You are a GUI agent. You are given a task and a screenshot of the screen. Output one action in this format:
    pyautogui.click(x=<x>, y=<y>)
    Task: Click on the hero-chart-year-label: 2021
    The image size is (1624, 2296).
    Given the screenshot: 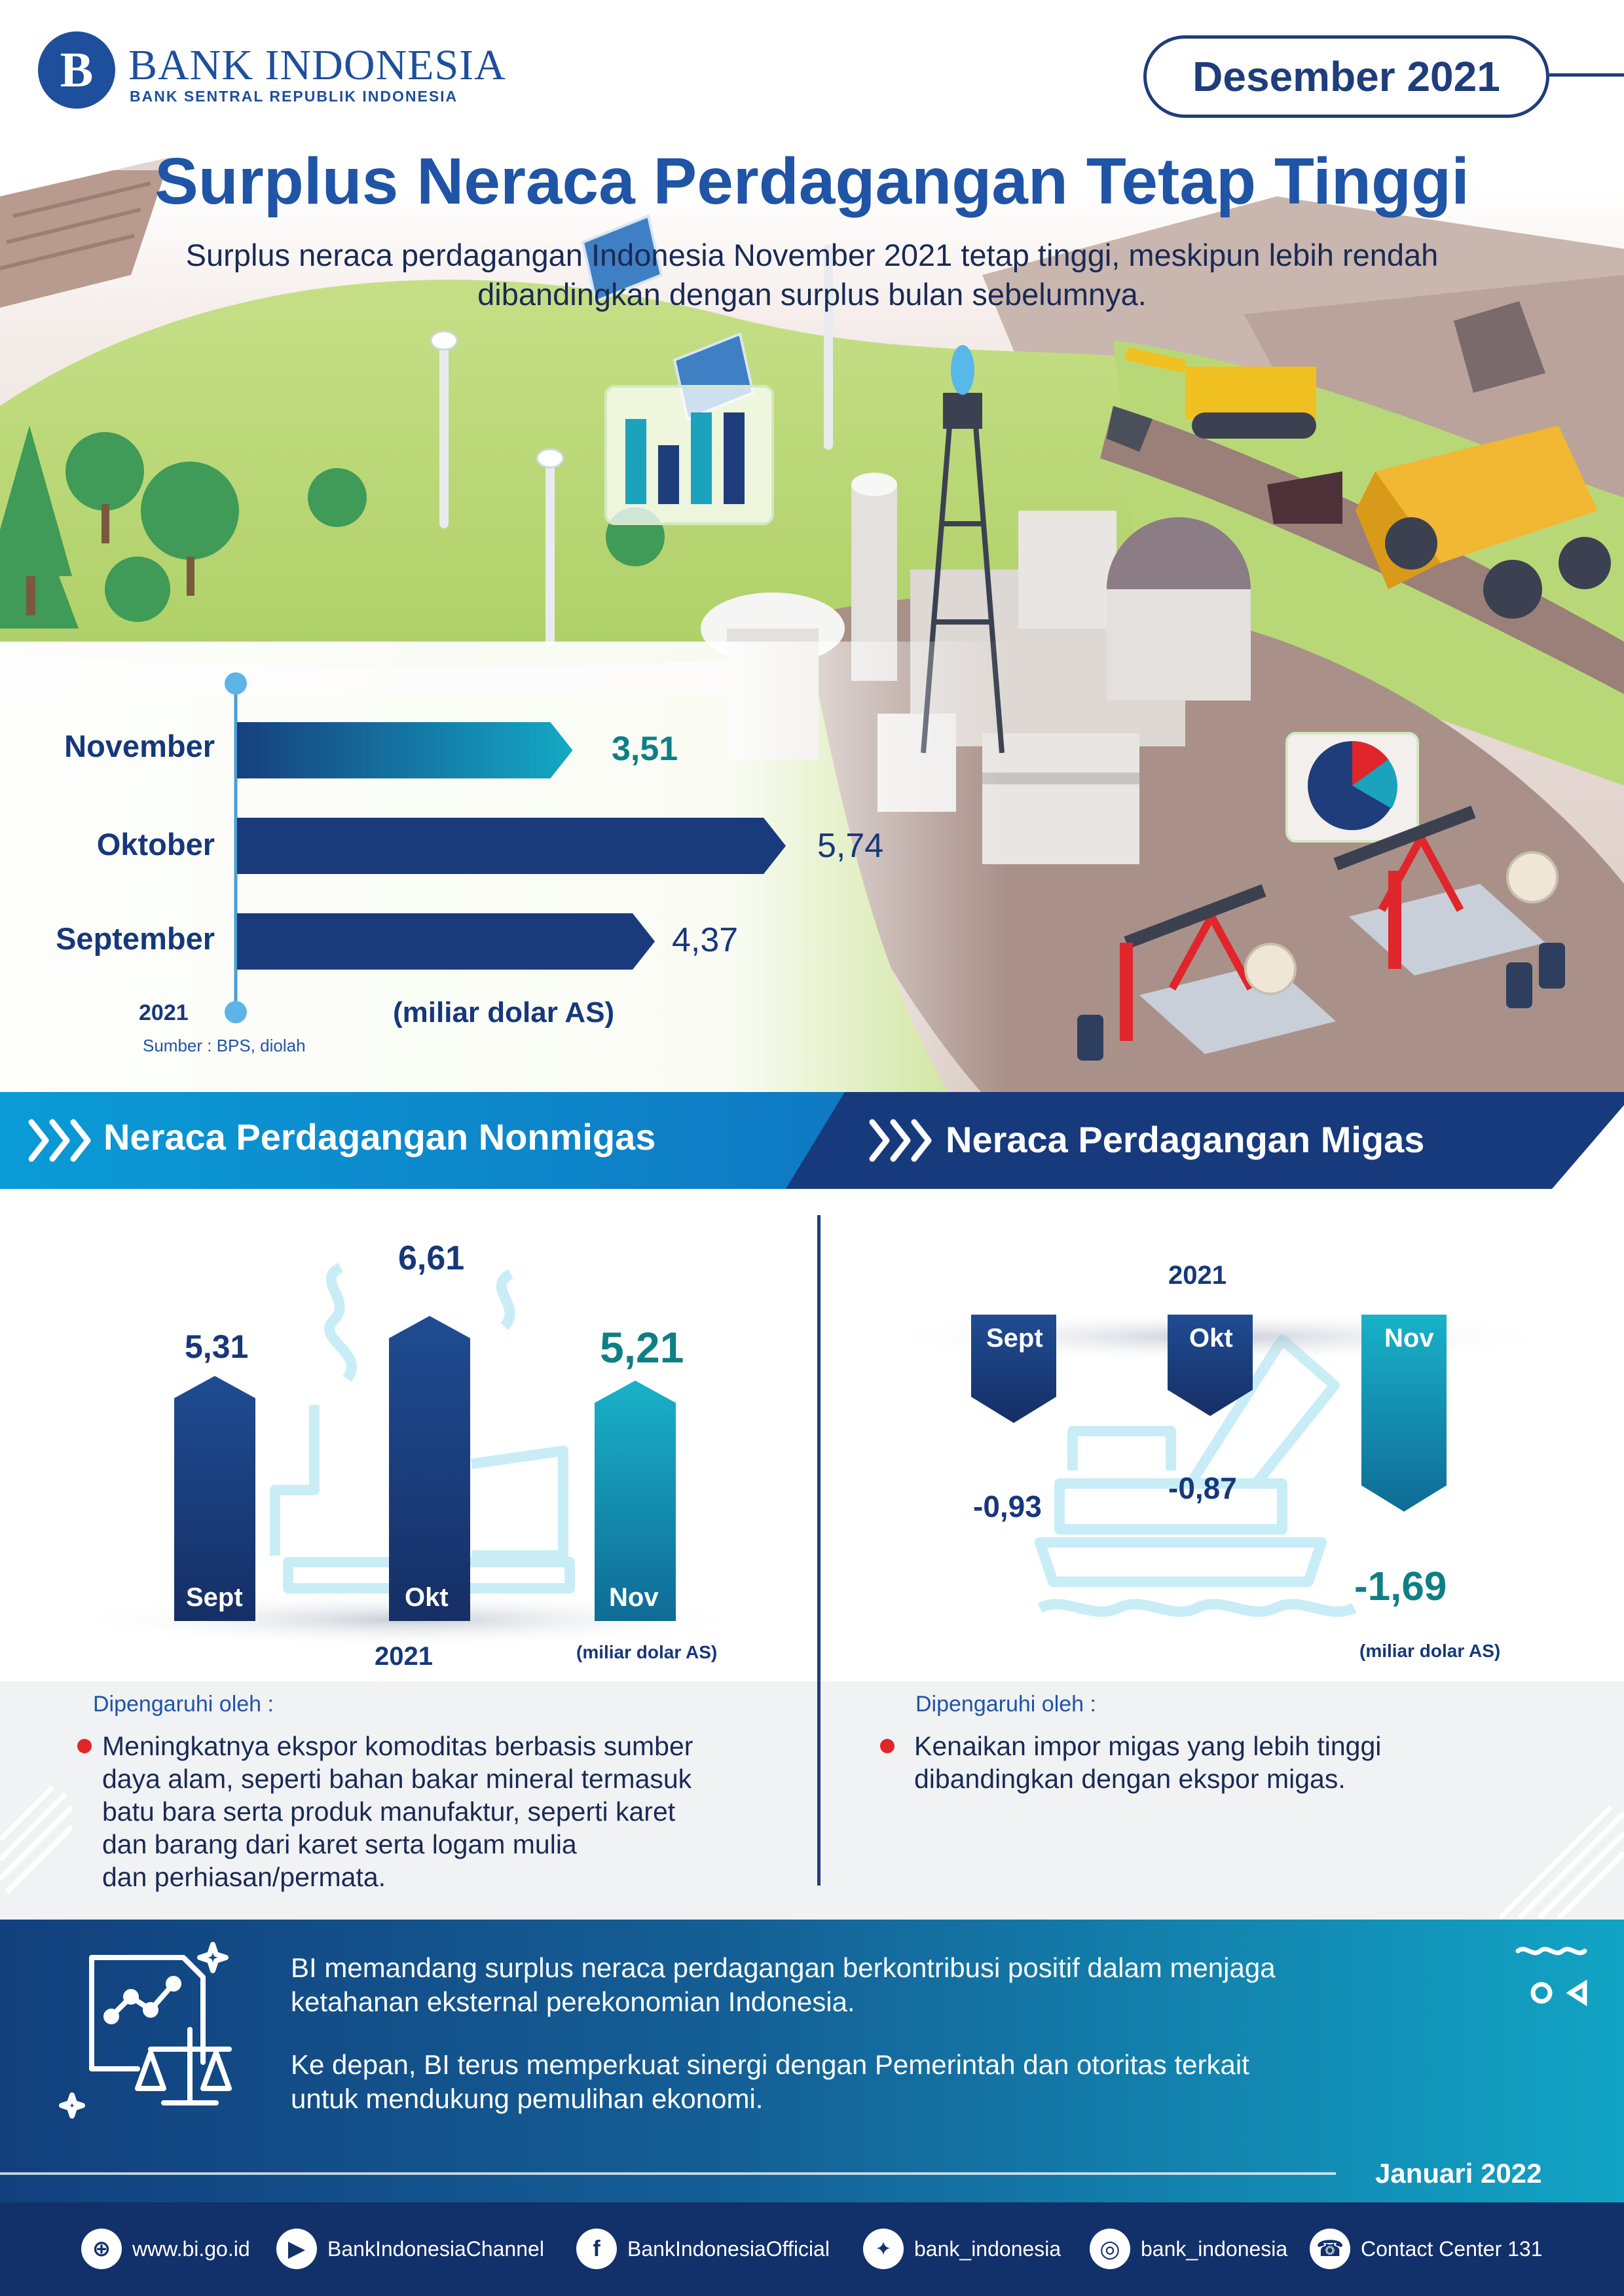 What is the action you would take?
    pyautogui.click(x=164, y=1012)
    